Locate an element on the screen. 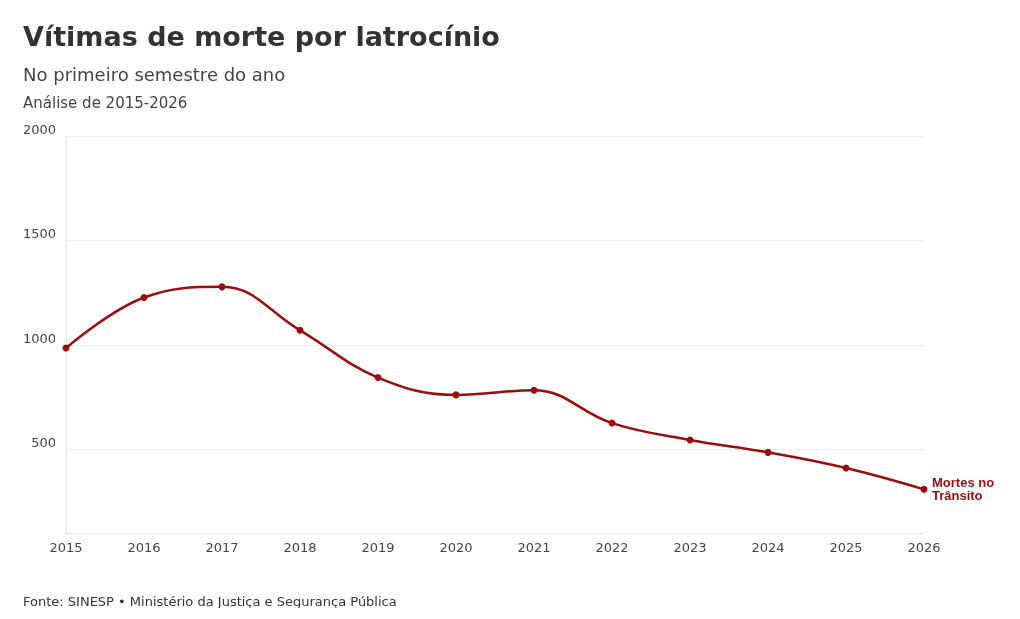 This screenshot has width=1020, height=619. x-tick-label: 2017 is located at coordinates (222, 547).